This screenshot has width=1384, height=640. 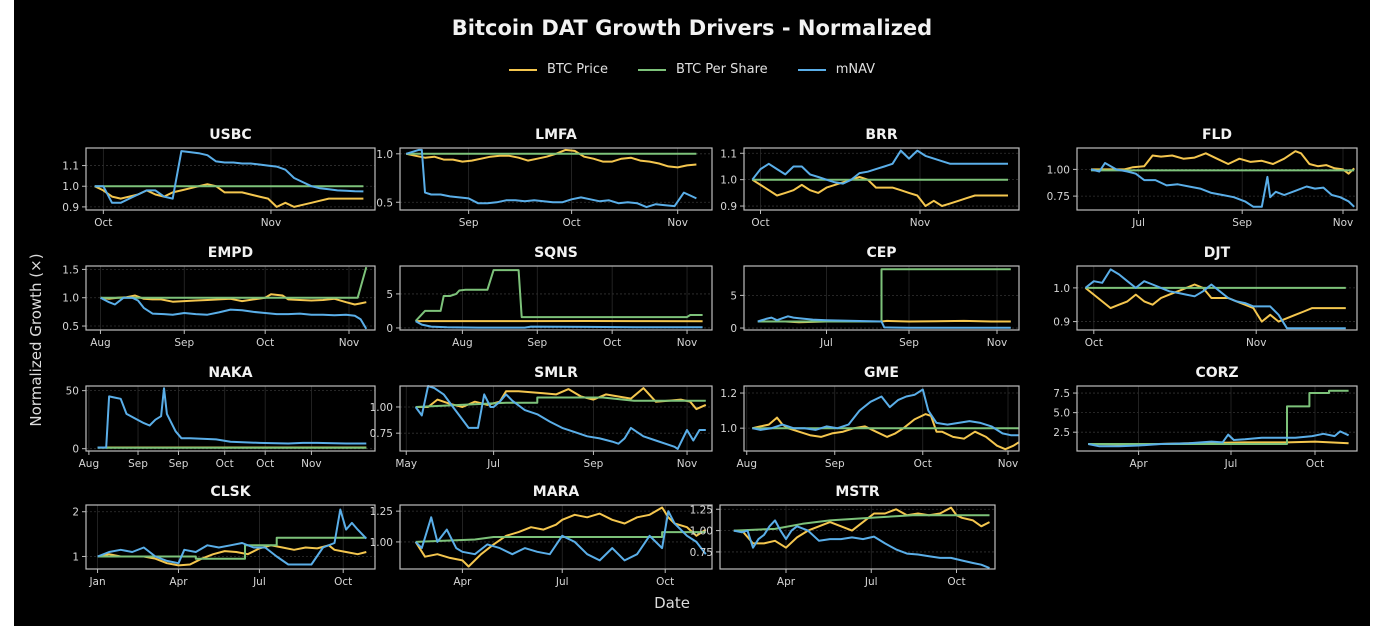 I want to click on panel-smlr: SMLR 0.75 1.00 May Jul Sep Nov, so click(x=541, y=417).